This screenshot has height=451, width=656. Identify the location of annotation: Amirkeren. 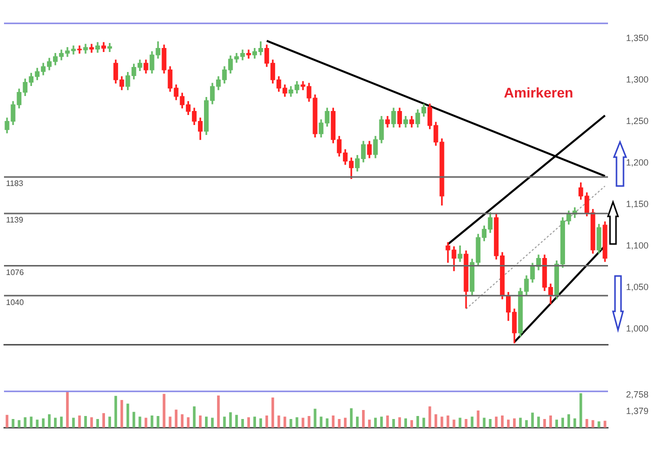
(539, 92).